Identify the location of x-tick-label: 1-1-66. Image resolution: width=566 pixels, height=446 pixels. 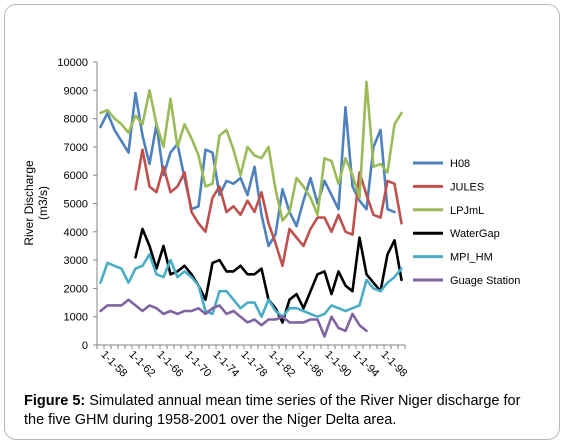
(169, 364).